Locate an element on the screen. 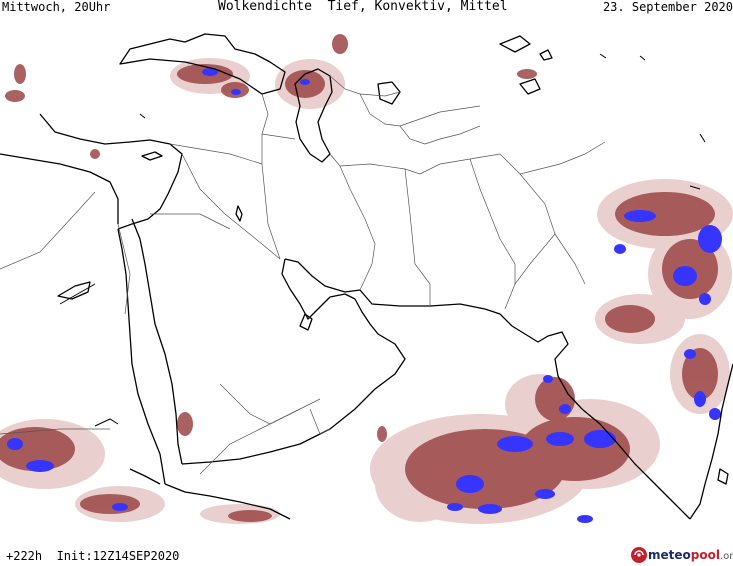 This screenshot has width=733, height=566. logo-text-part-a: meteo is located at coordinates (669, 555).